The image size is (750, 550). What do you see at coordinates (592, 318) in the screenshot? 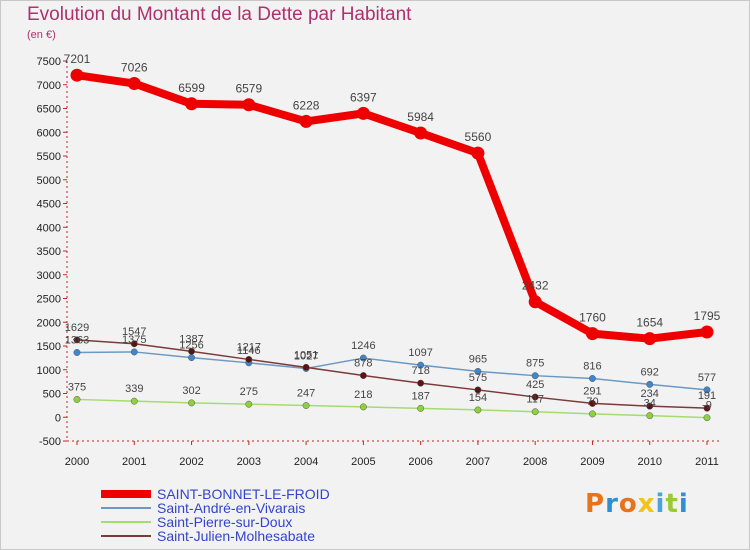
I see `data-label: 1760` at bounding box center [592, 318].